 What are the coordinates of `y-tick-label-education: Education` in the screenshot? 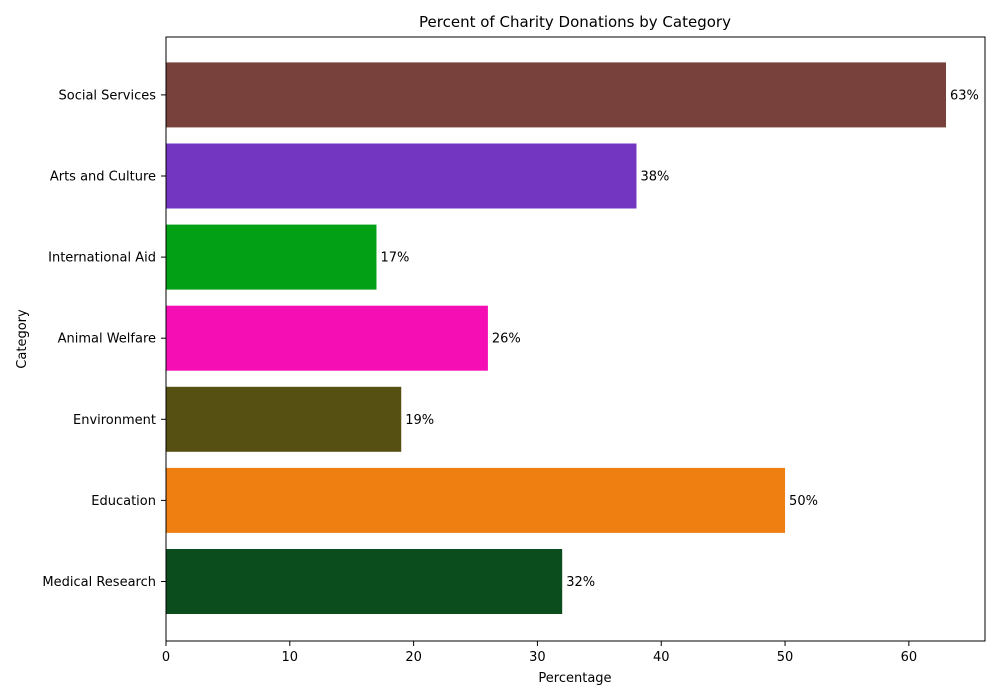 It's located at (123, 501).